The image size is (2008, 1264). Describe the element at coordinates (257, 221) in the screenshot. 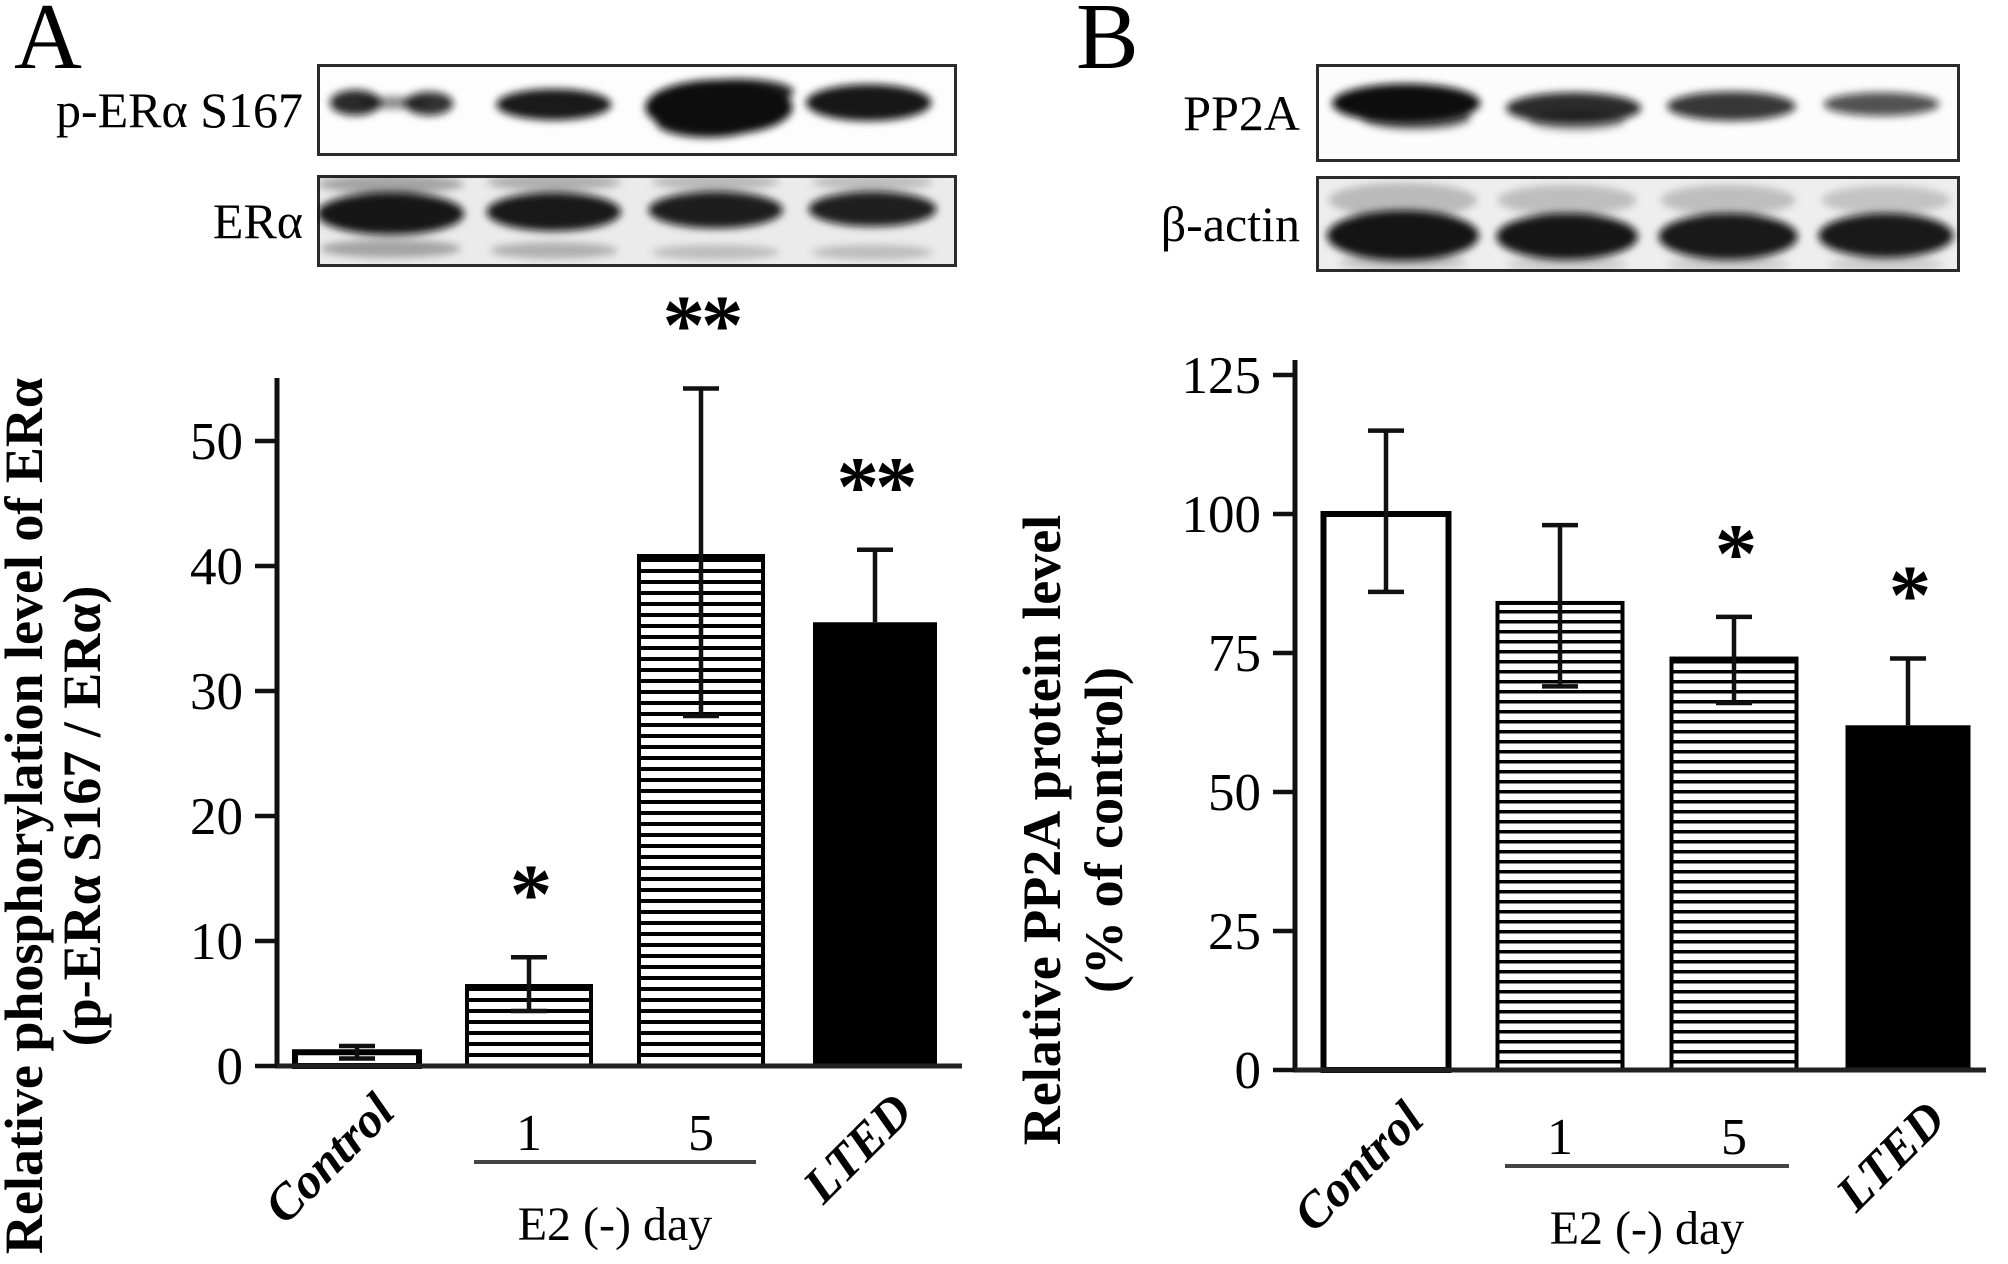

I see `blot-label-era: ERα` at that location.